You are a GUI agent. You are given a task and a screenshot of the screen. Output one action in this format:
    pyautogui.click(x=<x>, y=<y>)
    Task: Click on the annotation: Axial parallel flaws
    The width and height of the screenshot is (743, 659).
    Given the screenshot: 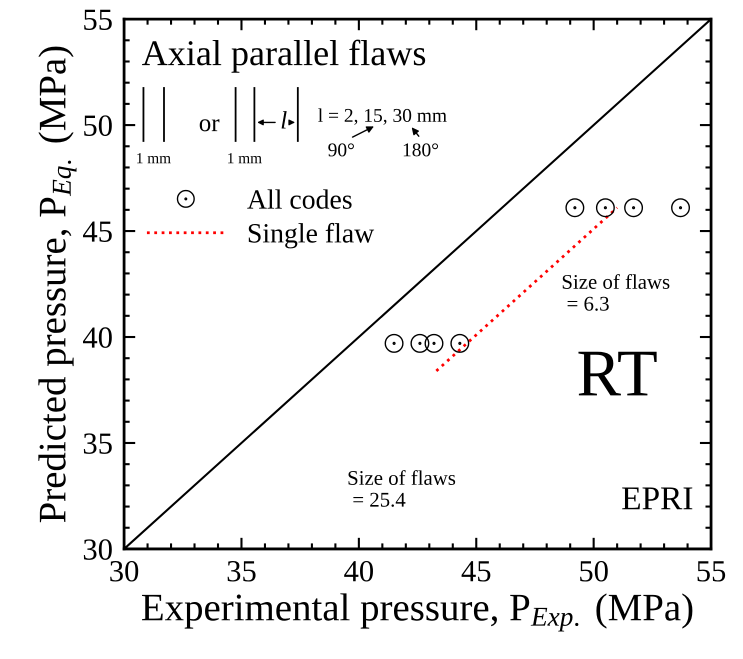 What is the action you would take?
    pyautogui.click(x=284, y=56)
    